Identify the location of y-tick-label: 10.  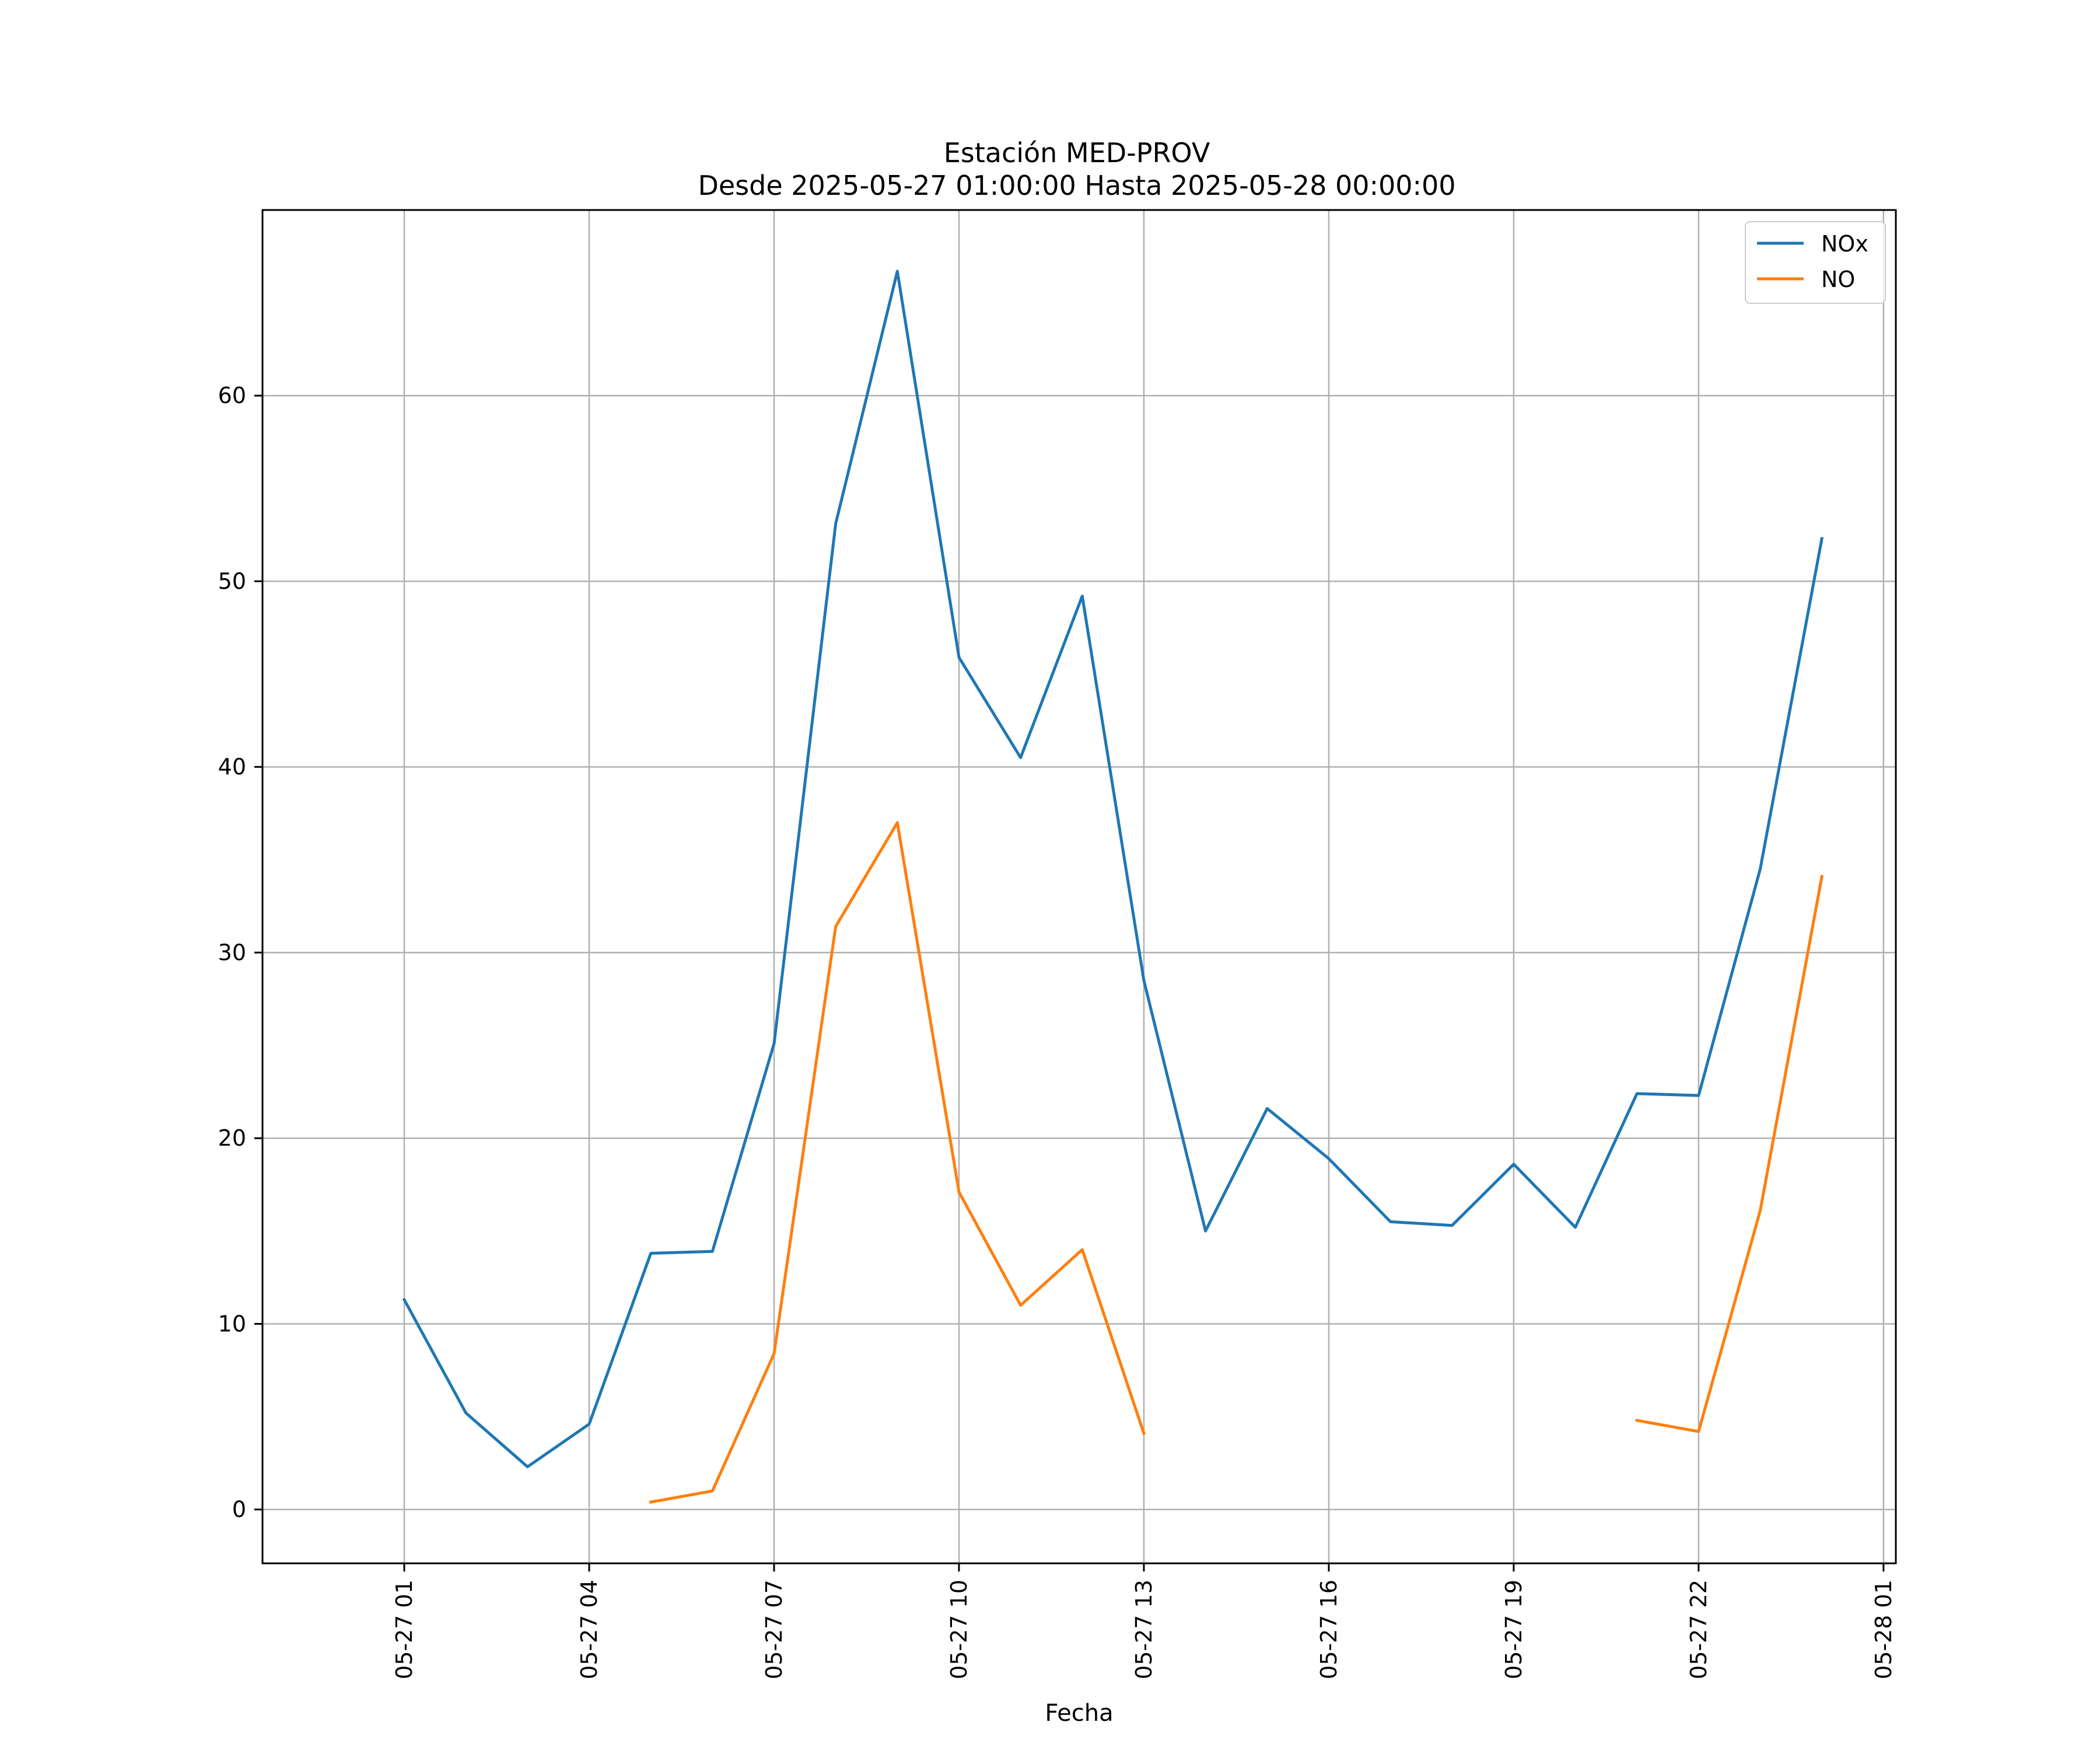
(232, 1323).